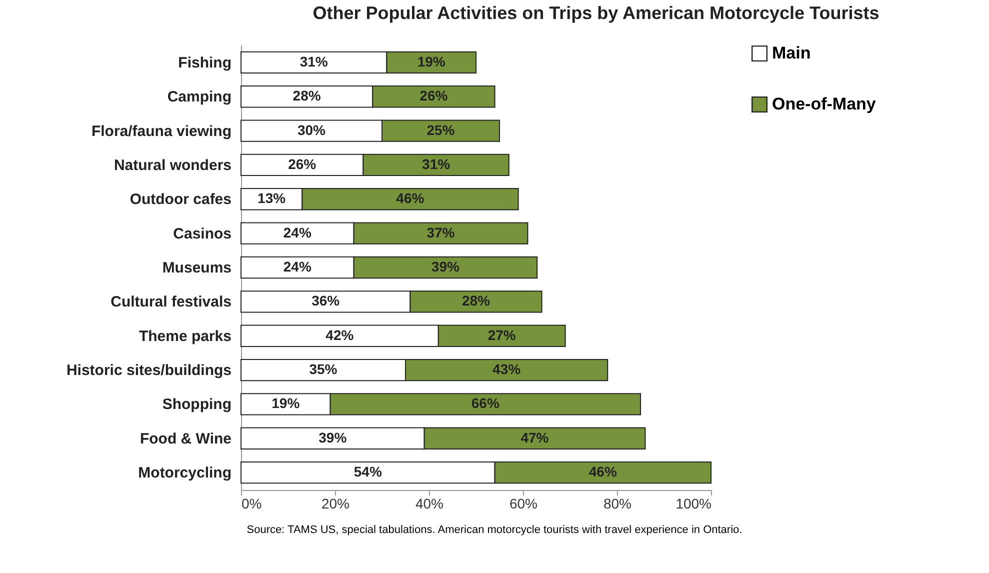  What do you see at coordinates (323, 369) in the screenshot?
I see `data-label: 35%` at bounding box center [323, 369].